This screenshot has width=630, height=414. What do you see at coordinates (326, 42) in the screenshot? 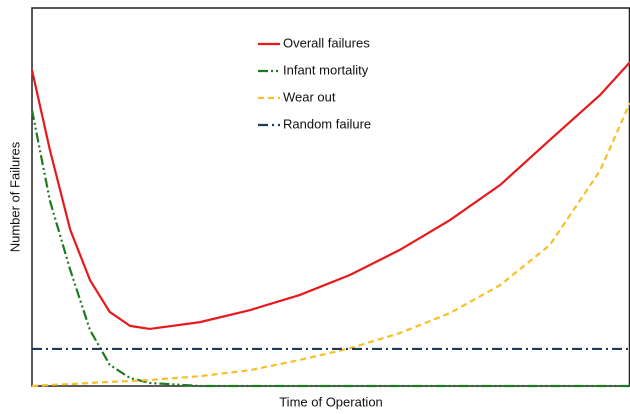
I see `legend-label: Overall failures` at bounding box center [326, 42].